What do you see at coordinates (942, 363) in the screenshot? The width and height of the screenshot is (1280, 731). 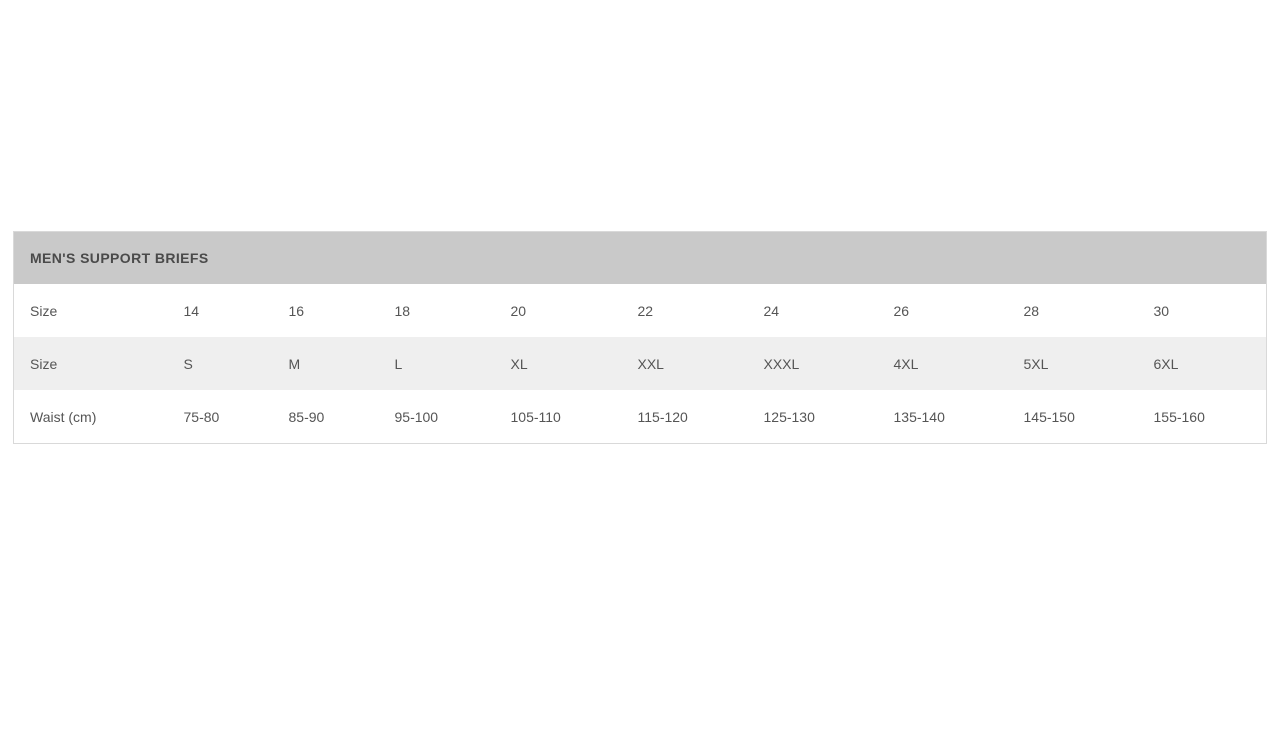 I see `table-cell: 4XL` at bounding box center [942, 363].